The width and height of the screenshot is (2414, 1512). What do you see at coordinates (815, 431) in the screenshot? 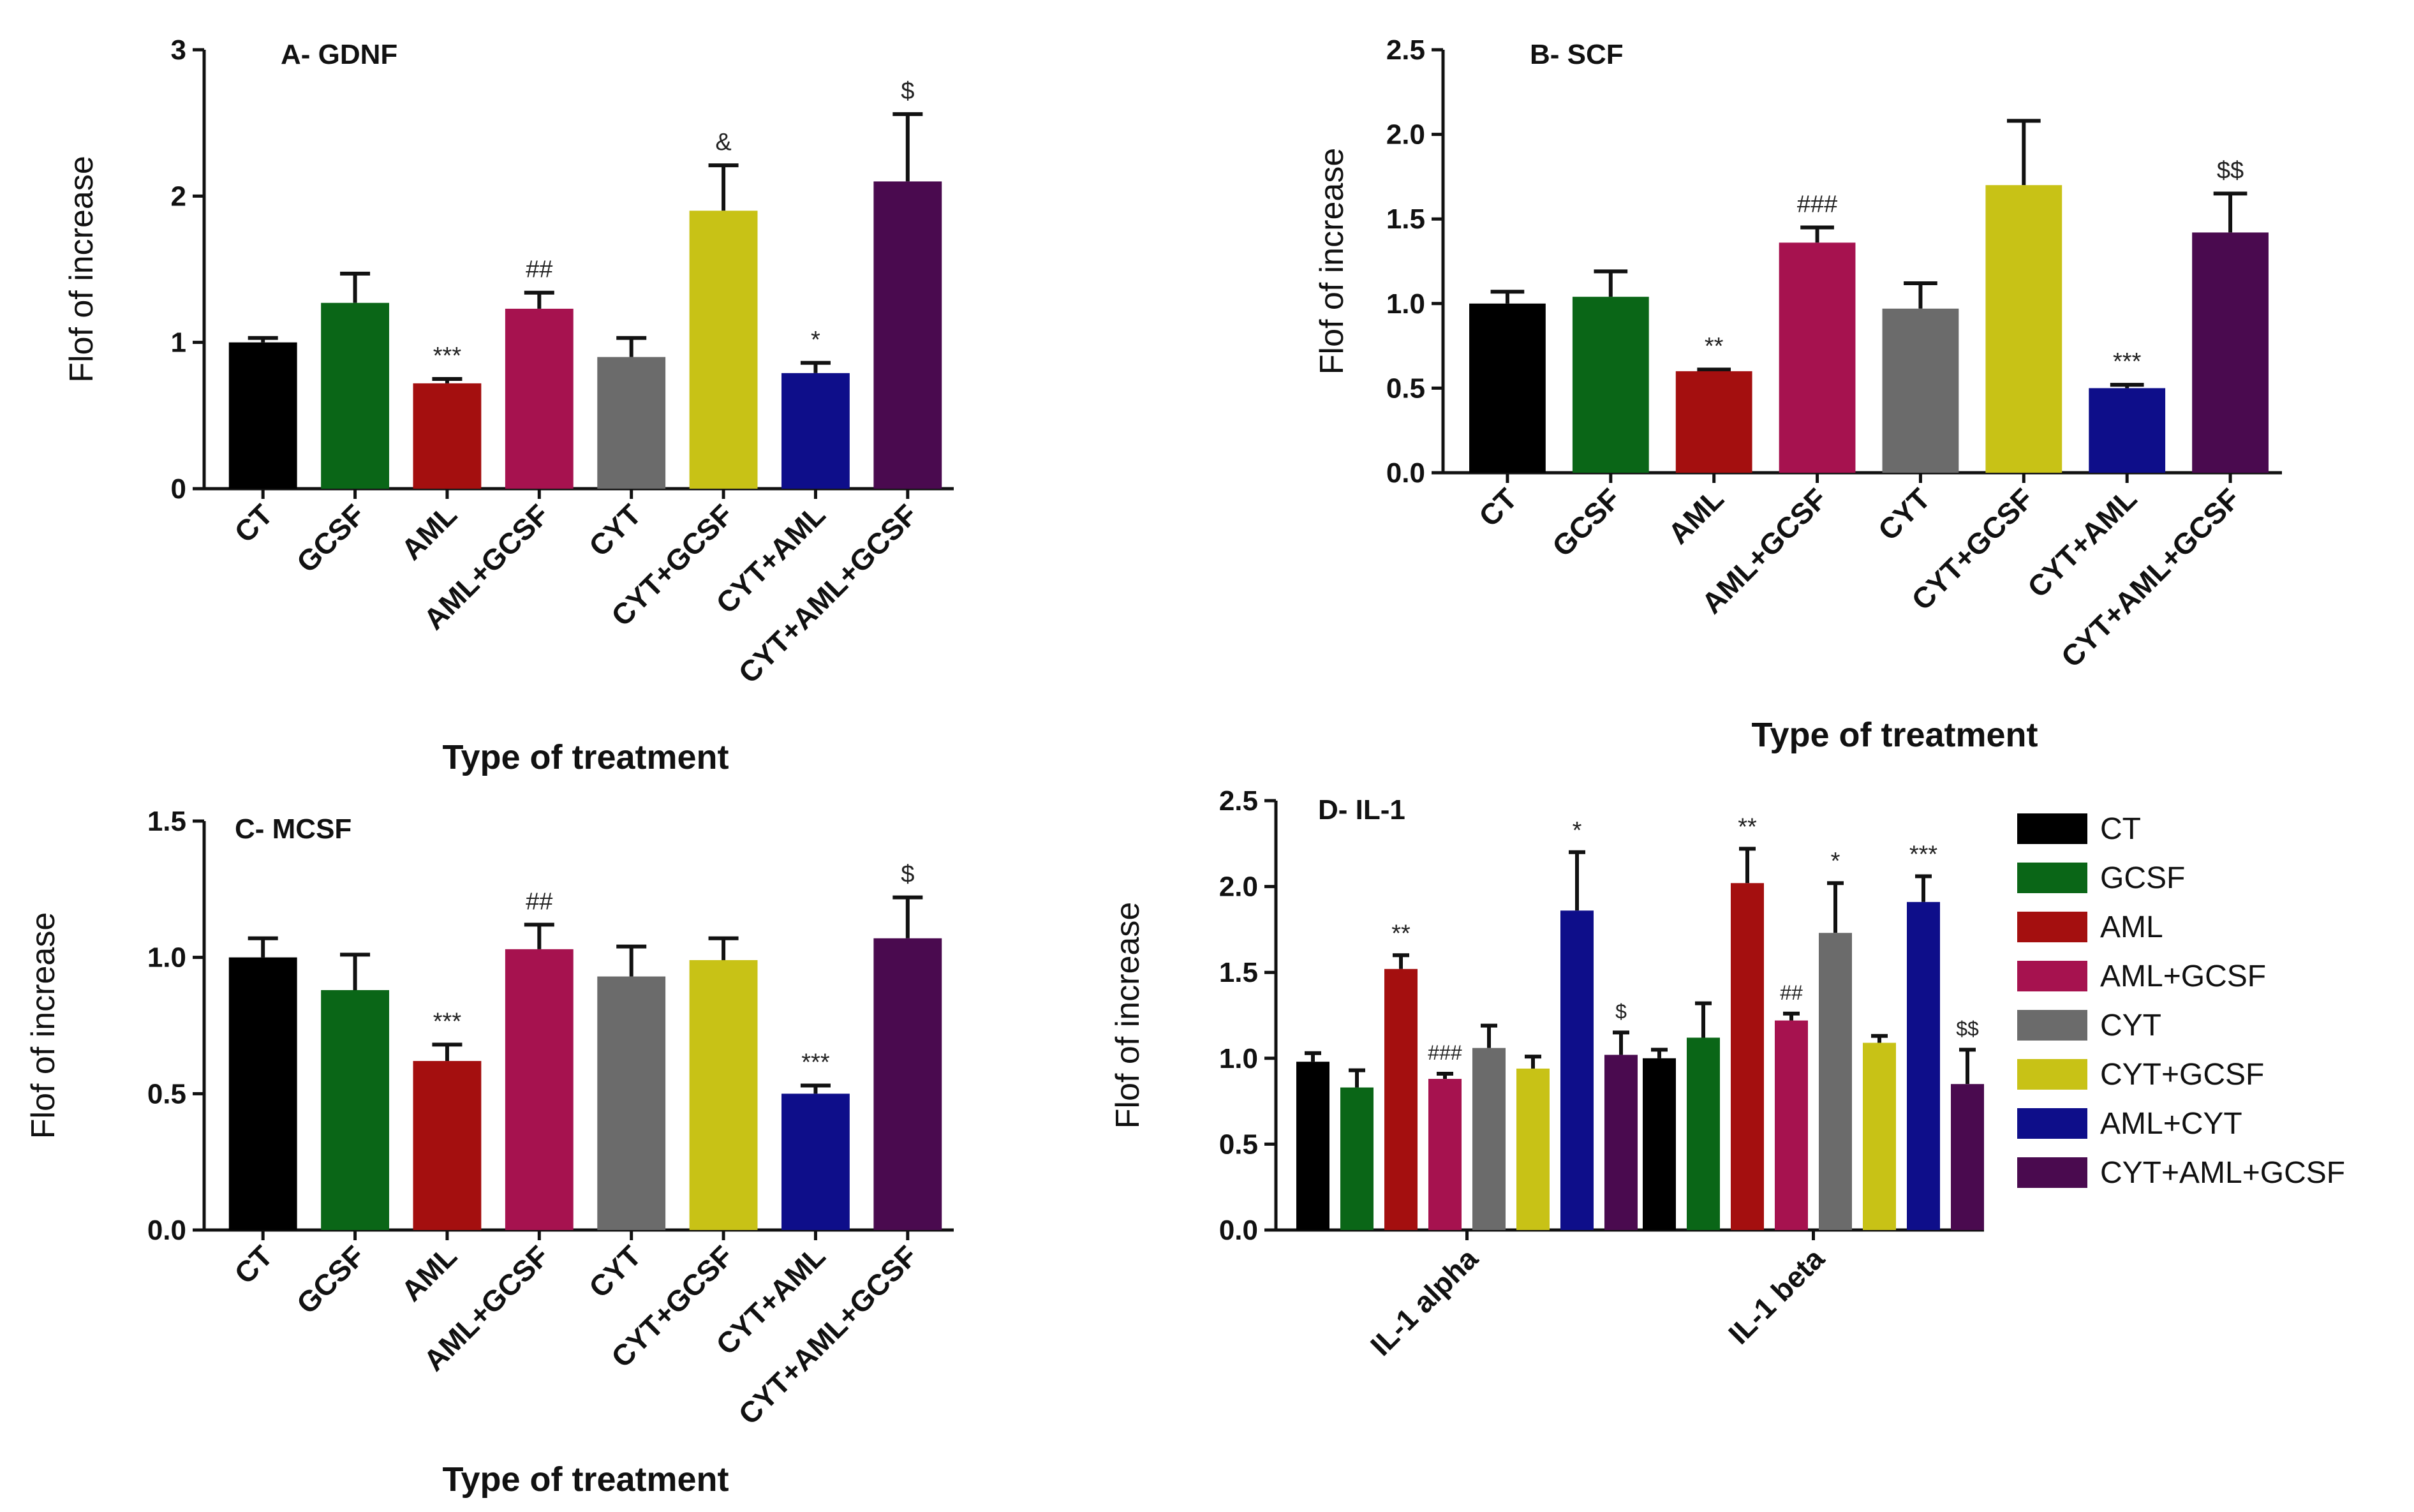
I see `bar-cyt-aml` at bounding box center [815, 431].